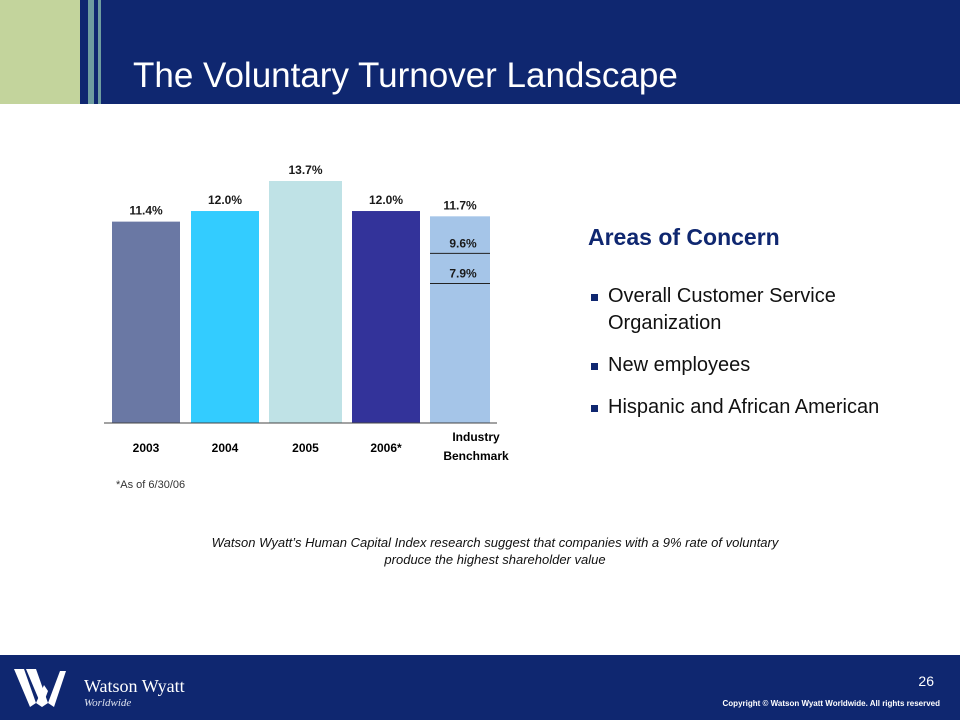 The height and width of the screenshot is (720, 960). Describe the element at coordinates (40, 688) in the screenshot. I see `watson-wyatt-logo-icon` at that location.